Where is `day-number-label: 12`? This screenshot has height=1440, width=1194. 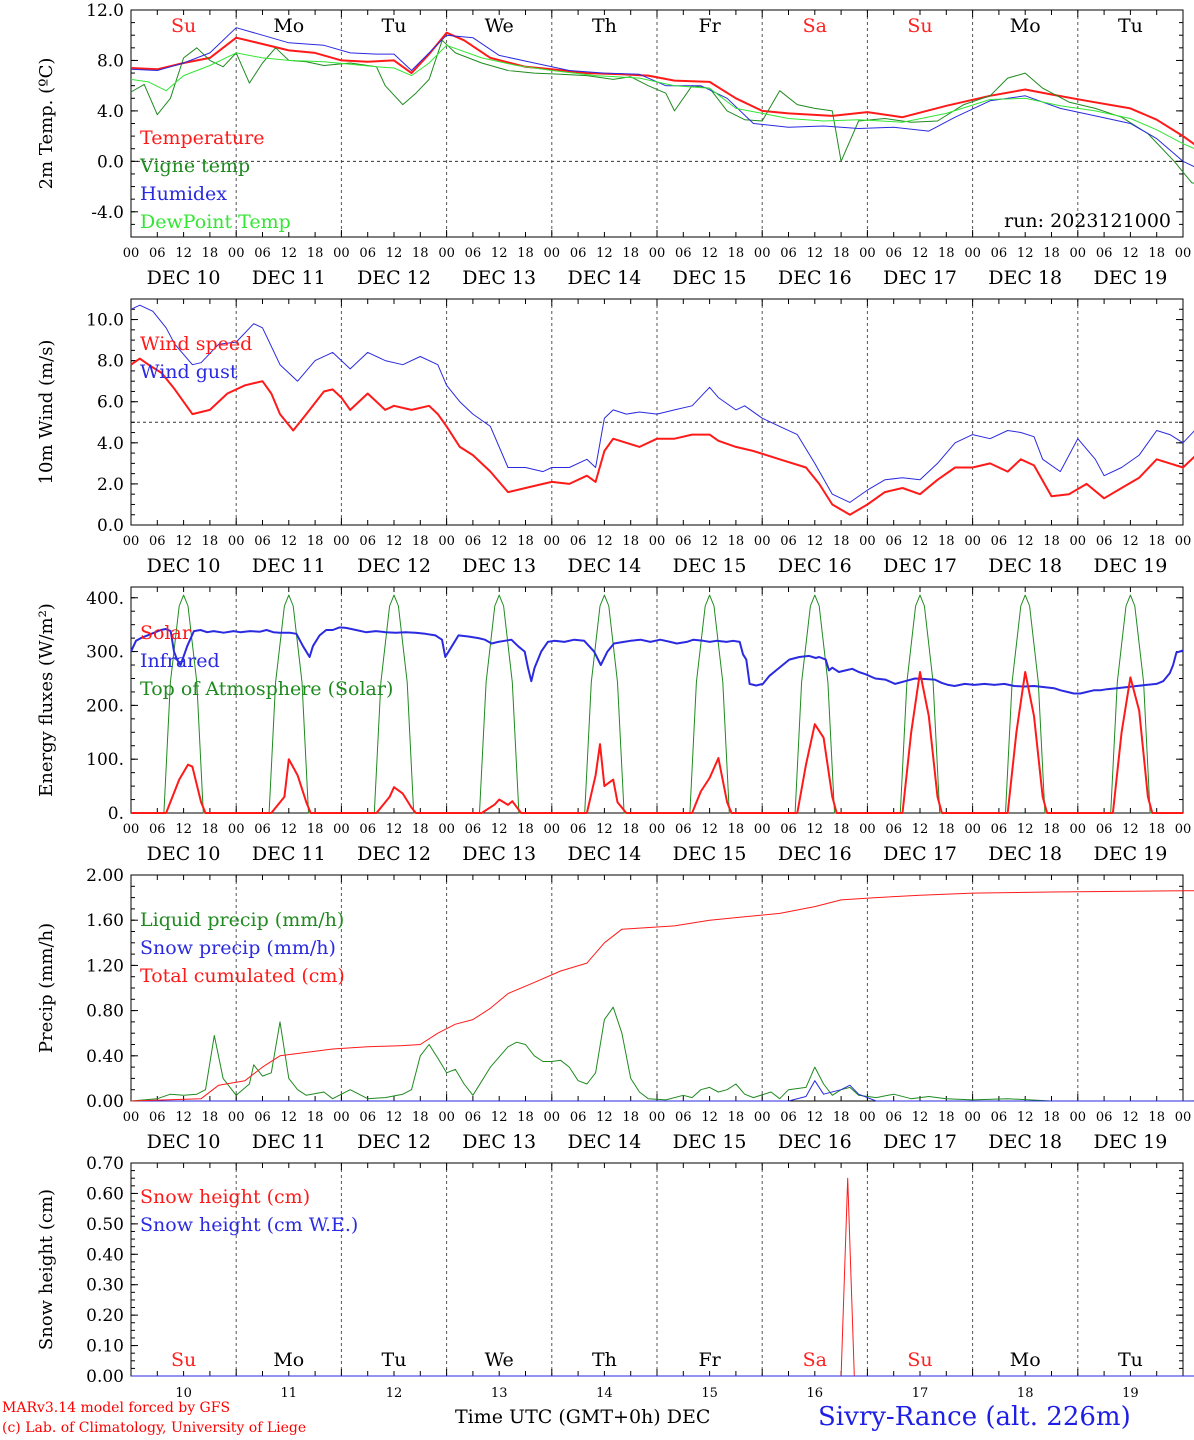
day-number-label: 12 is located at coordinates (394, 1393).